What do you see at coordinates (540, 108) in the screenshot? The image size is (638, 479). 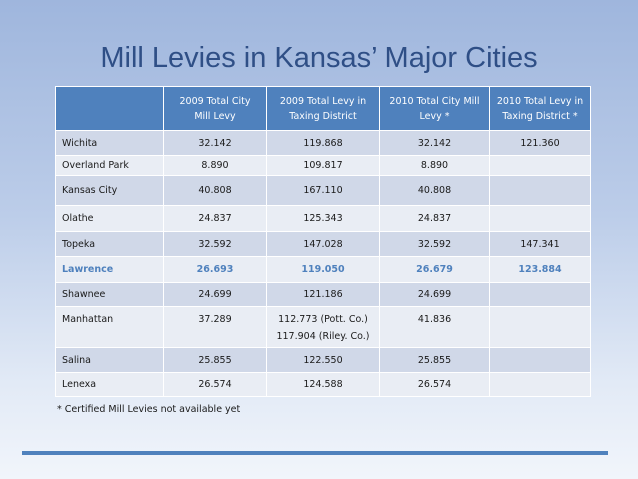 I see `header-2010-district-levy: 2010 Total Levy in Taxing District *` at bounding box center [540, 108].